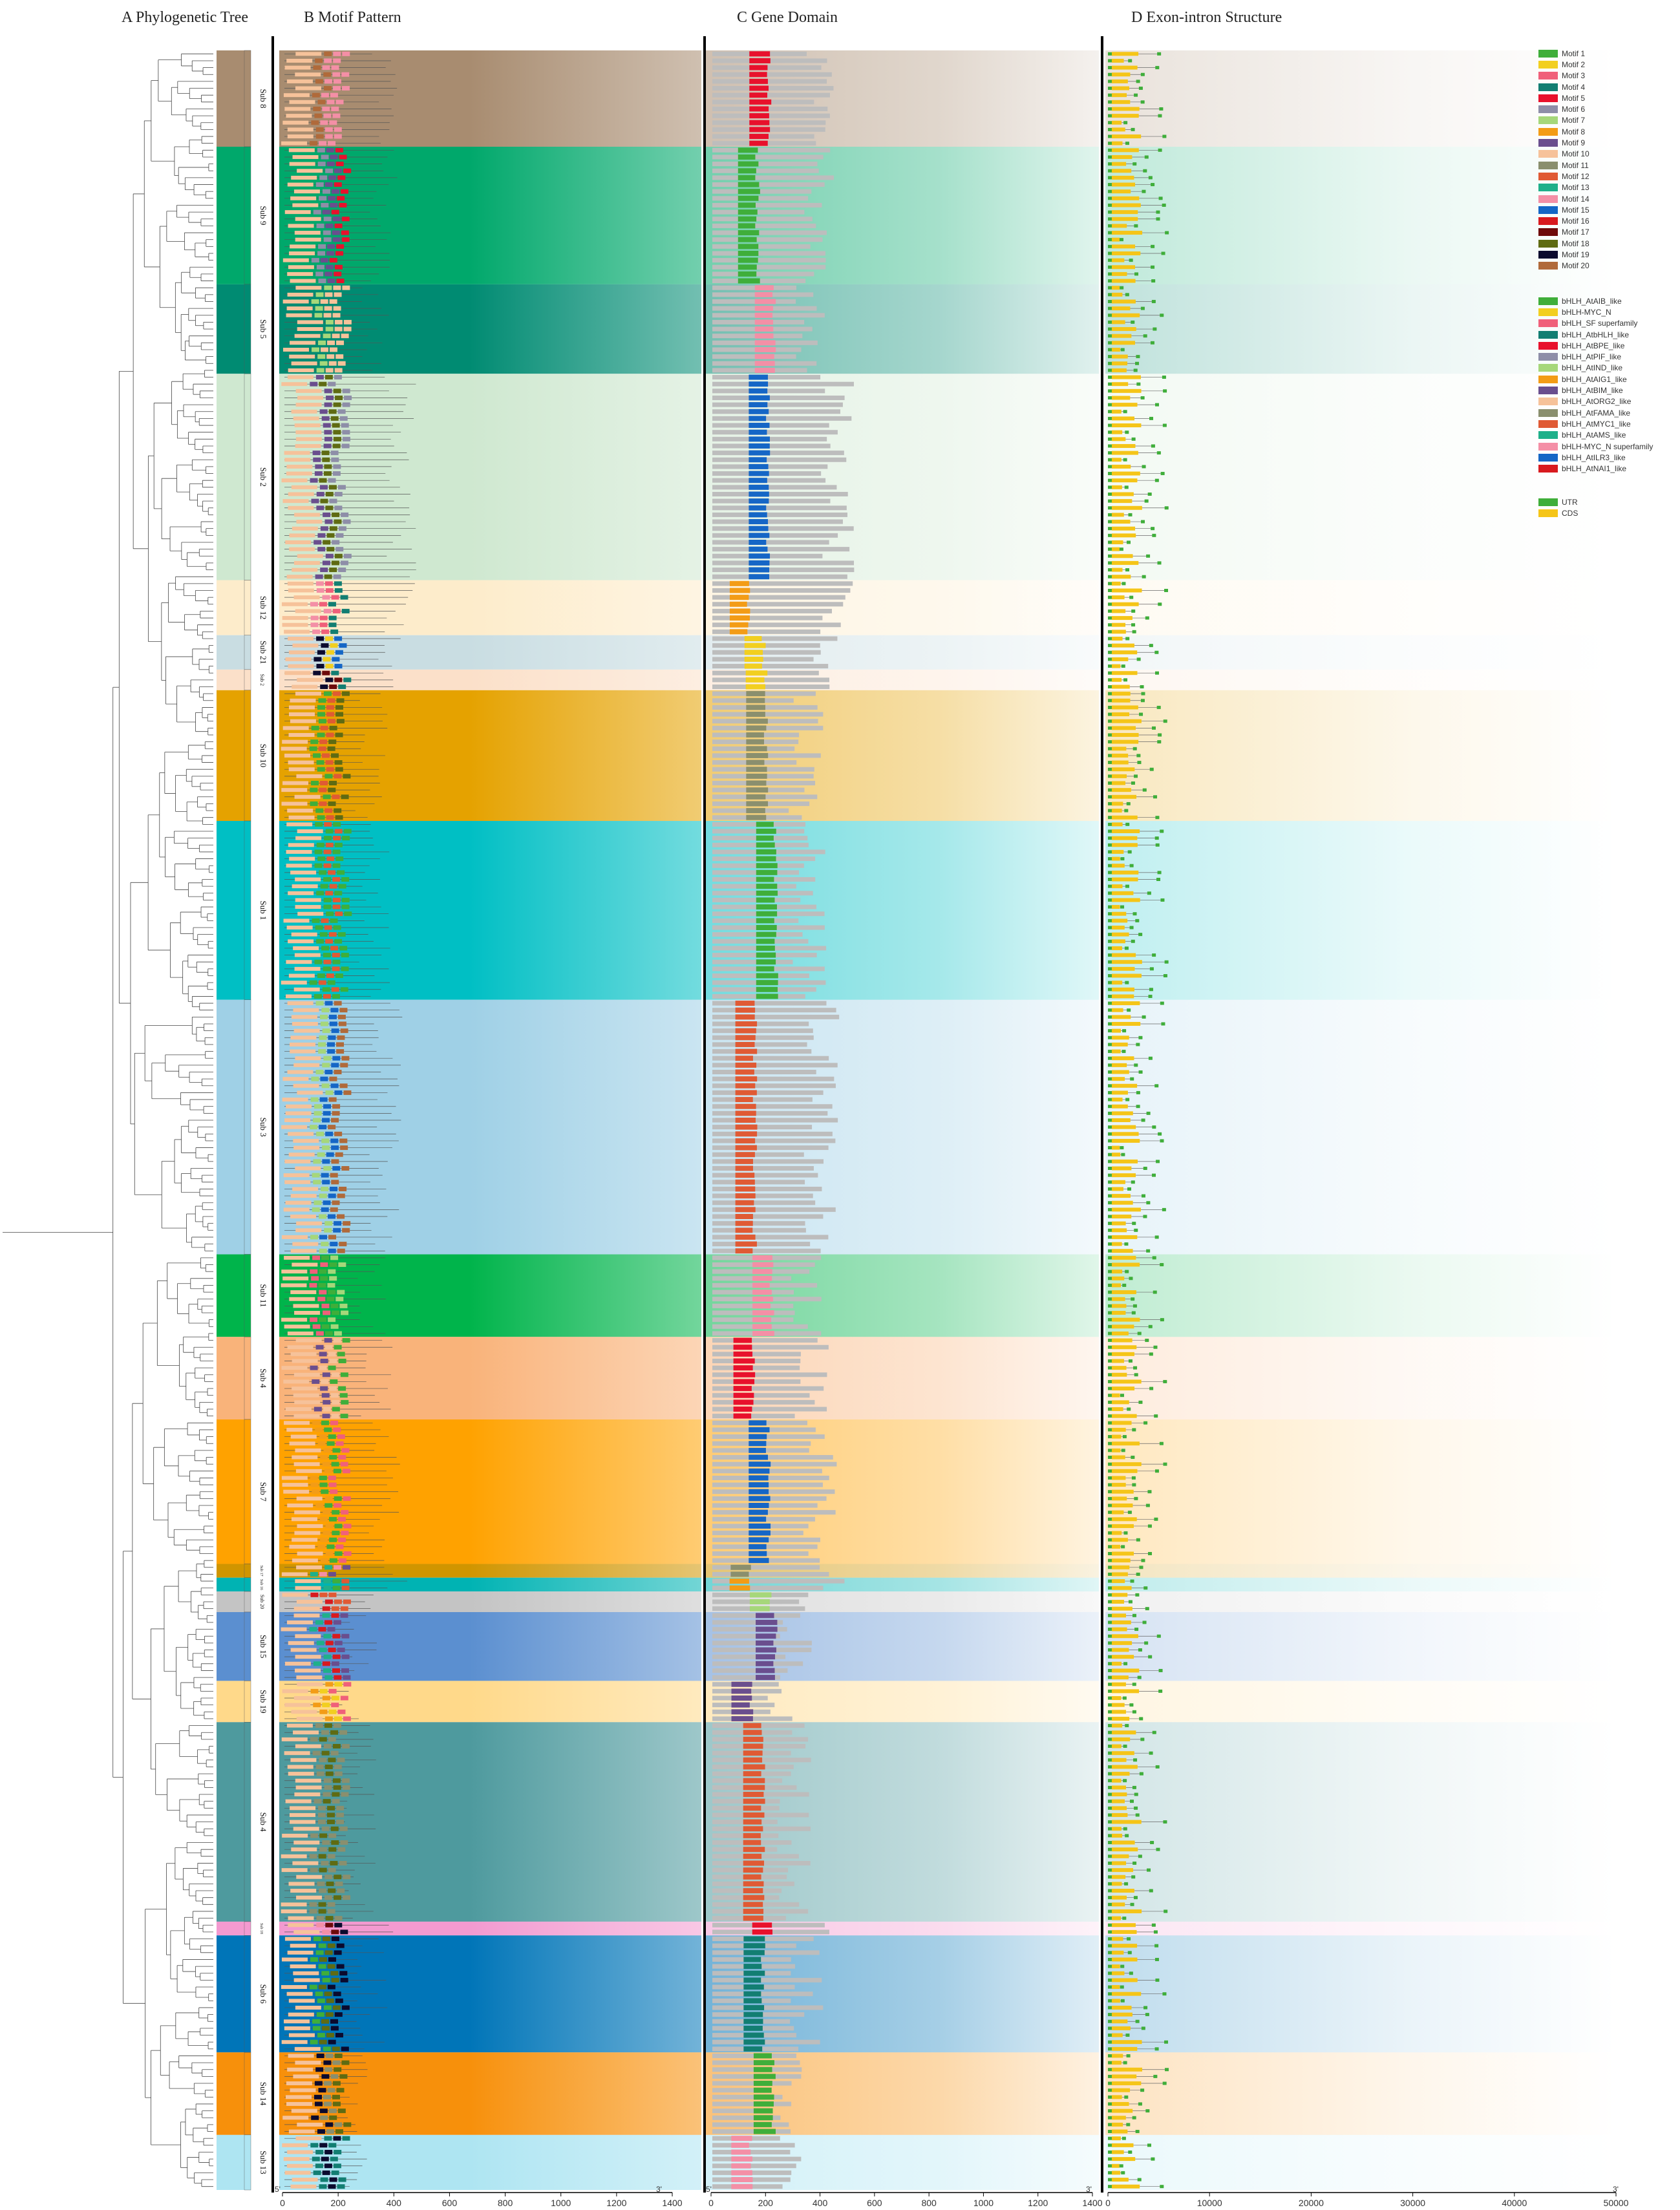 The image size is (1680, 2210). What do you see at coordinates (490, 215) in the screenshot?
I see `motif-band` at bounding box center [490, 215].